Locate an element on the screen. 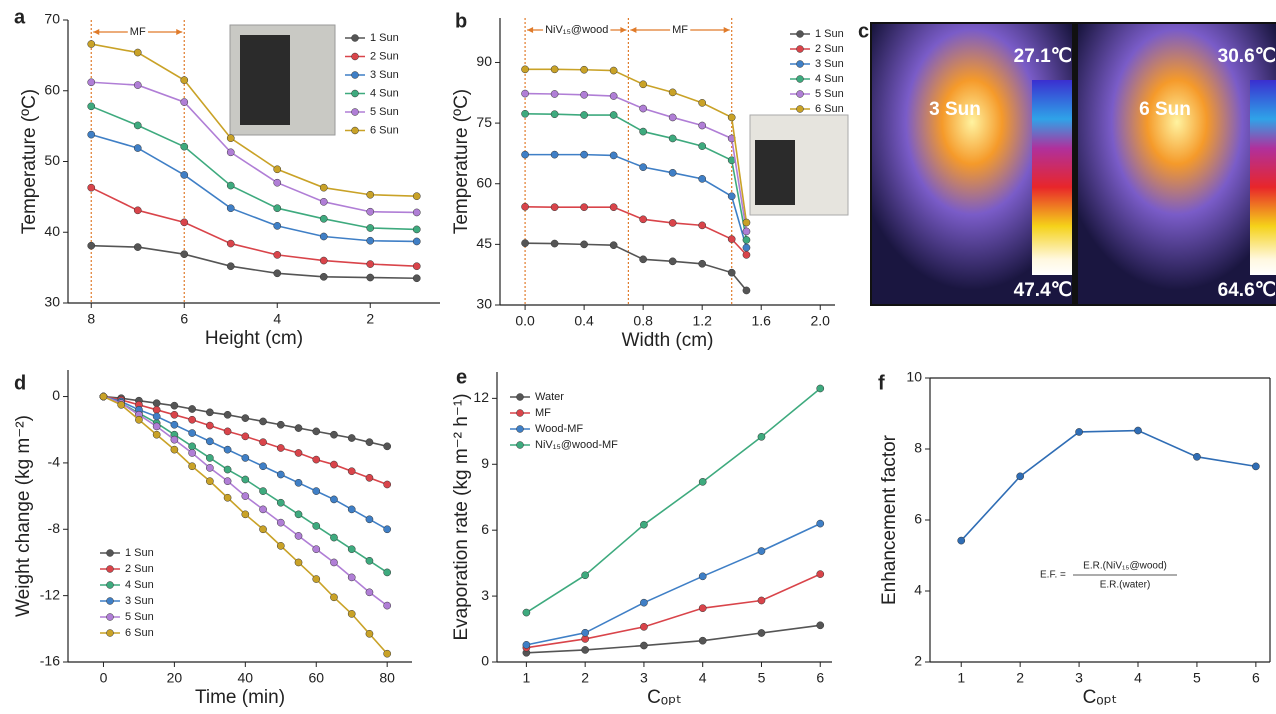  panel-letter: a is located at coordinates (20, 17).